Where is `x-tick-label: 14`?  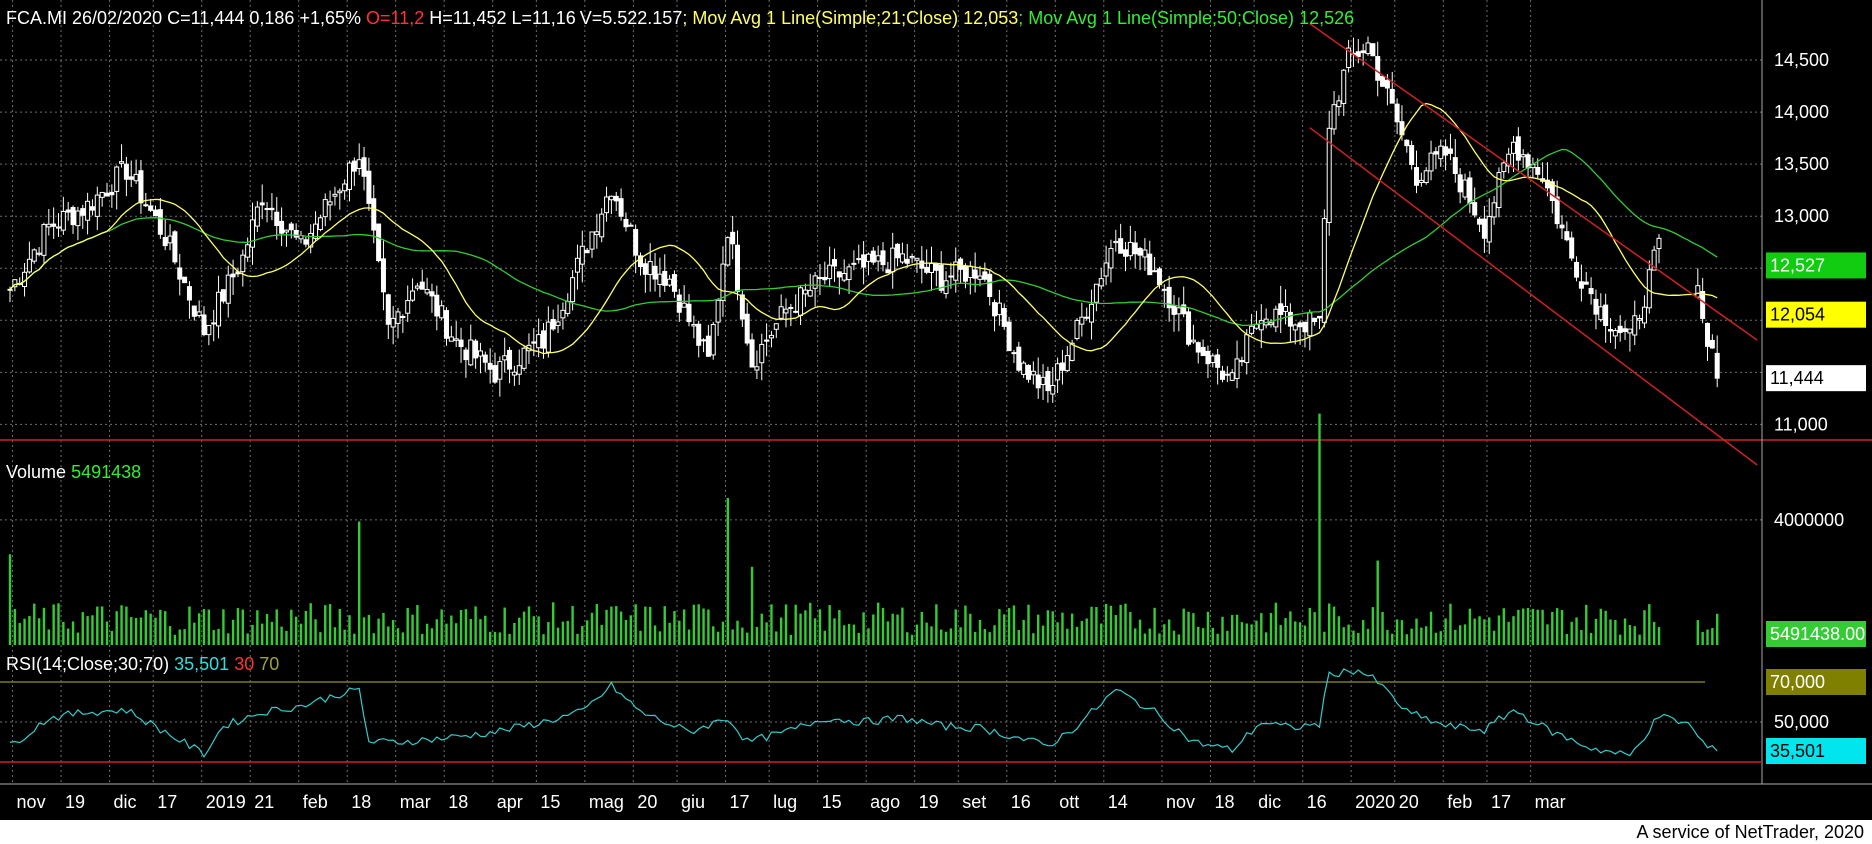
x-tick-label: 14 is located at coordinates (1118, 802).